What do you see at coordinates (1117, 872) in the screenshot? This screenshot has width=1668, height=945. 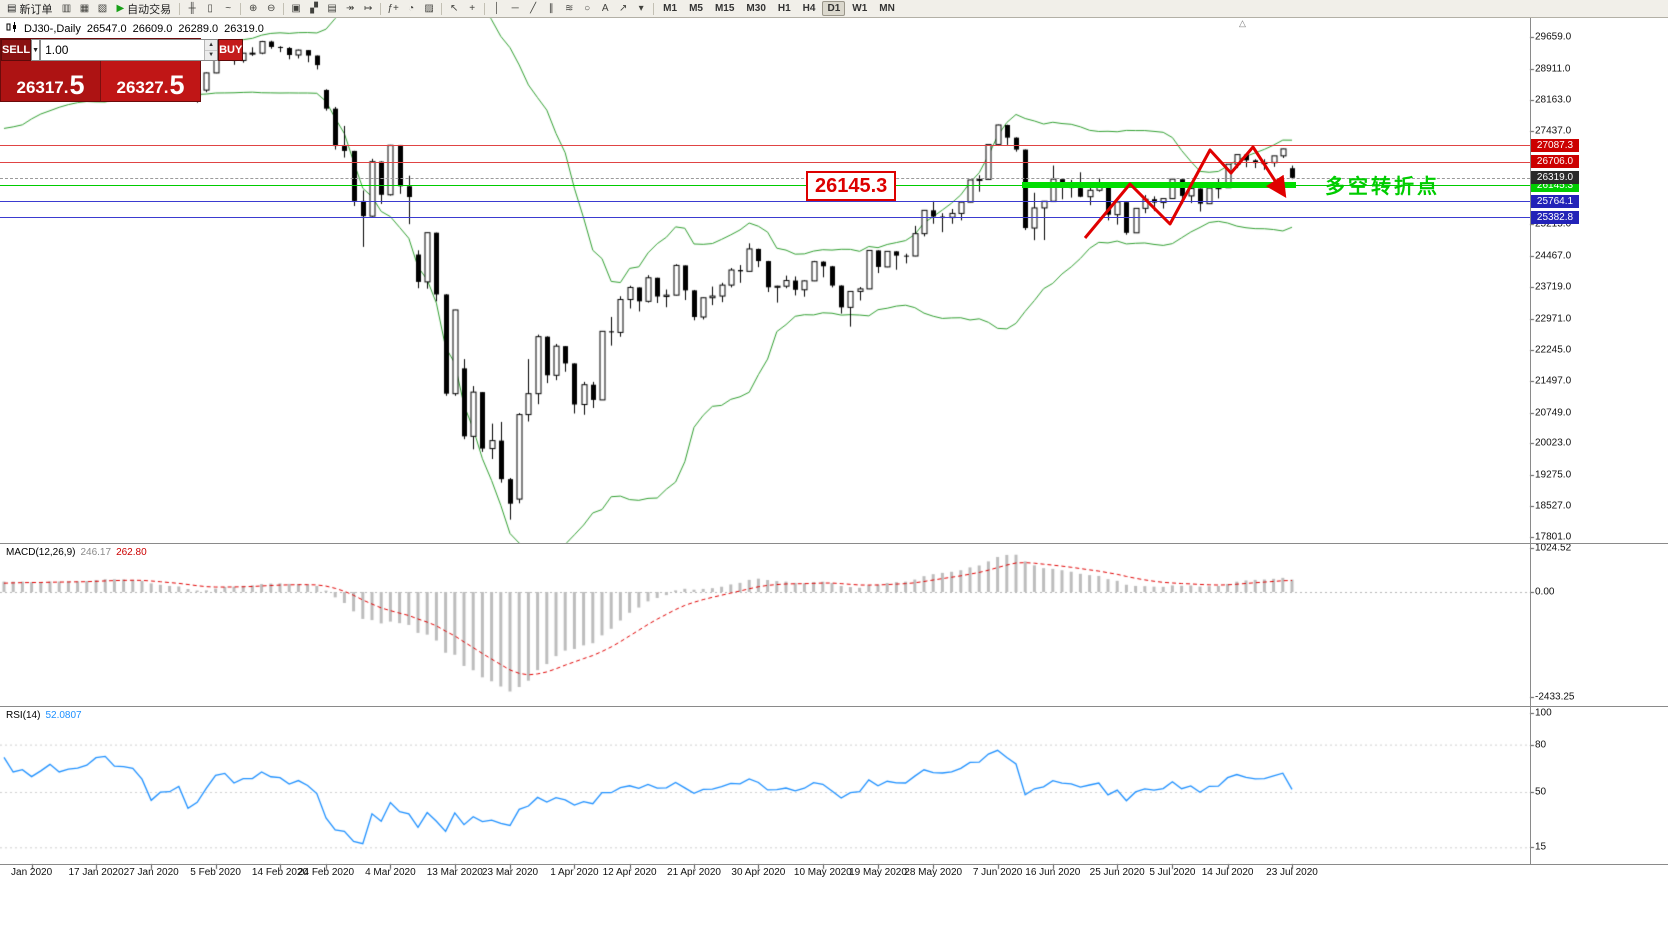 I see `date-axis-label: 25 Jun 2020` at bounding box center [1117, 872].